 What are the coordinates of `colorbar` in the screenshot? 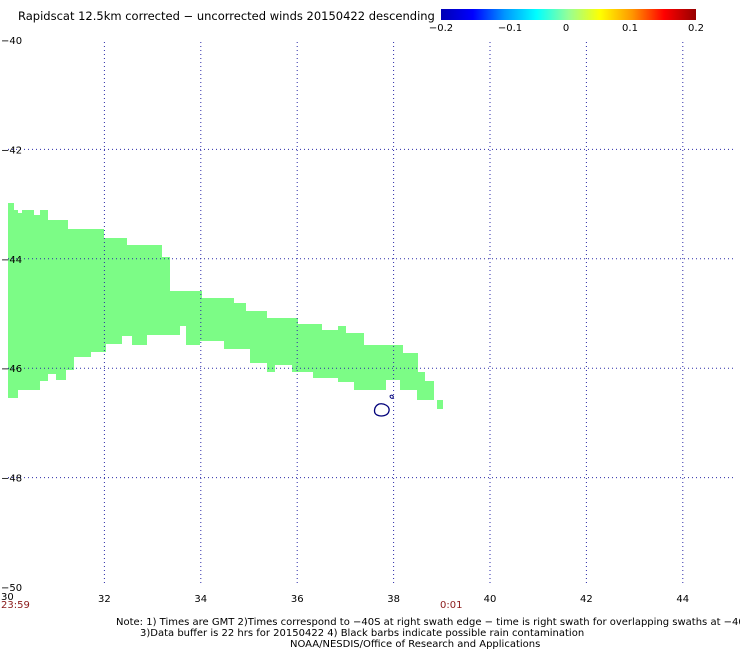 It's located at (568, 14).